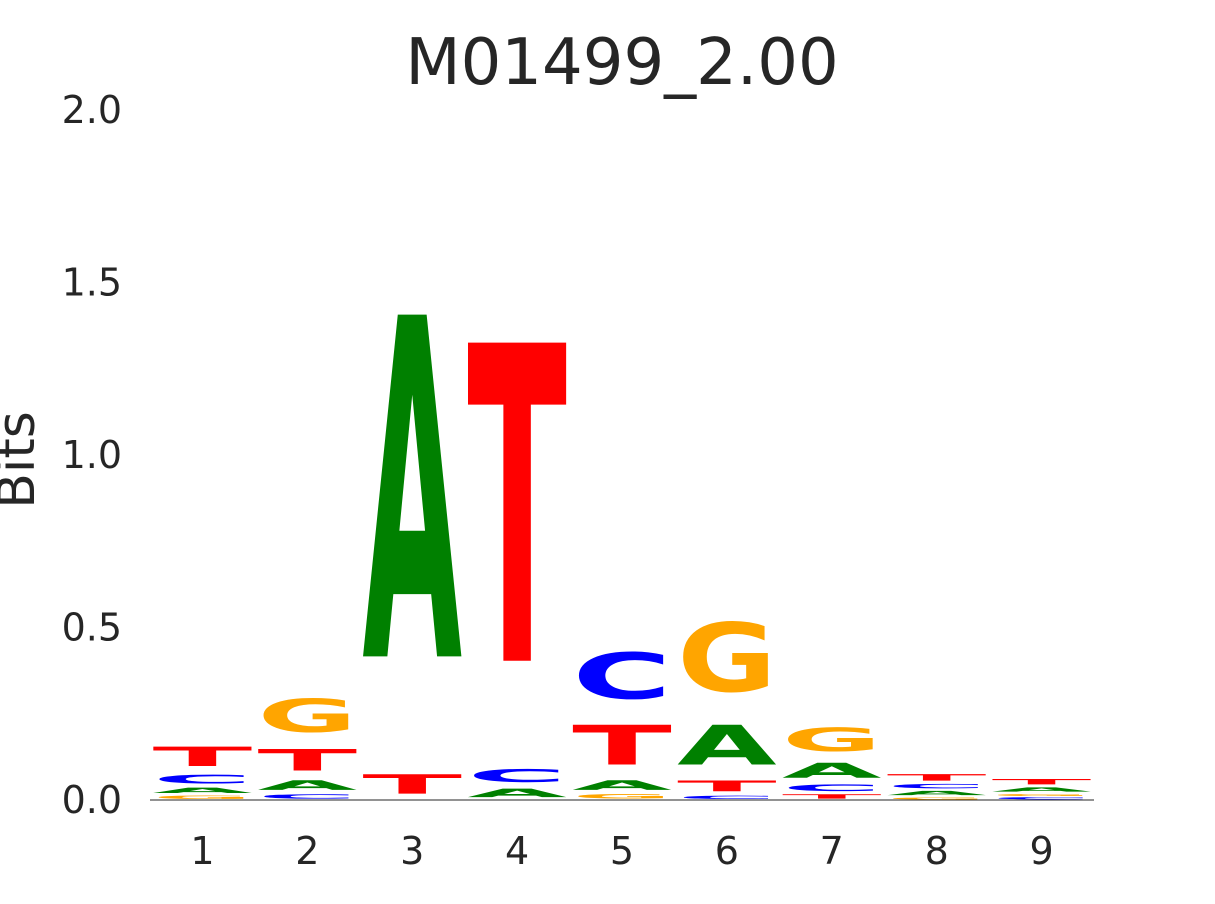  What do you see at coordinates (23, 460) in the screenshot?
I see `y-axis-label: Bits` at bounding box center [23, 460].